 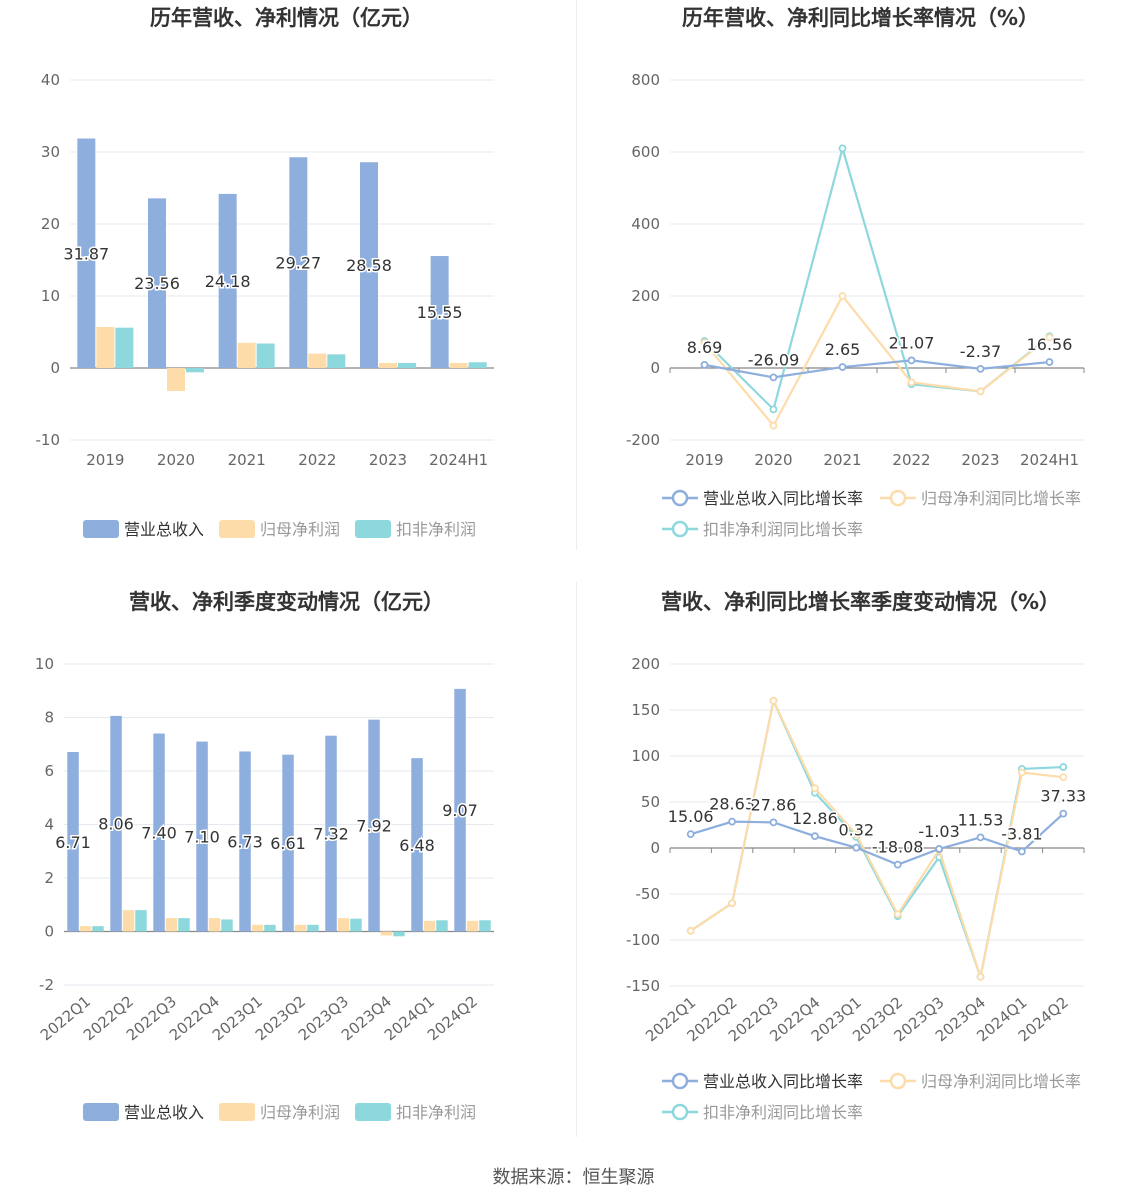 I want to click on panel-divider, so click(x=576, y=859).